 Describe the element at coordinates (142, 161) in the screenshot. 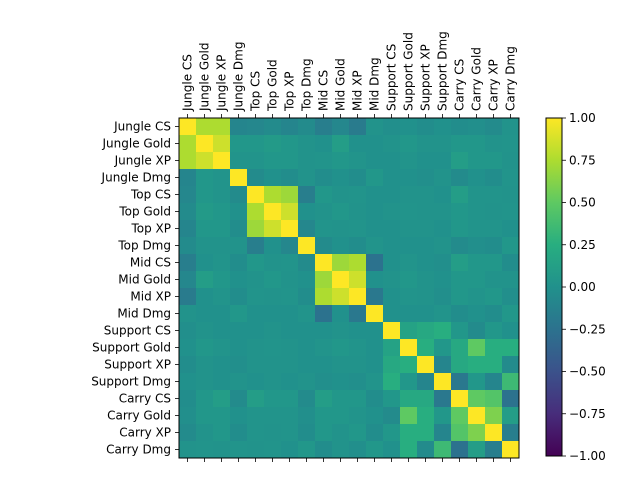

I see `y-tick-label: Jungle XP` at that location.